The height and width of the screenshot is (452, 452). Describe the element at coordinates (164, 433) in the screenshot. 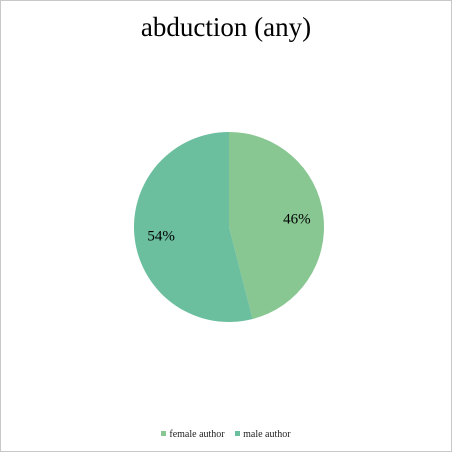

I see `legend-swatch-female-author` at that location.